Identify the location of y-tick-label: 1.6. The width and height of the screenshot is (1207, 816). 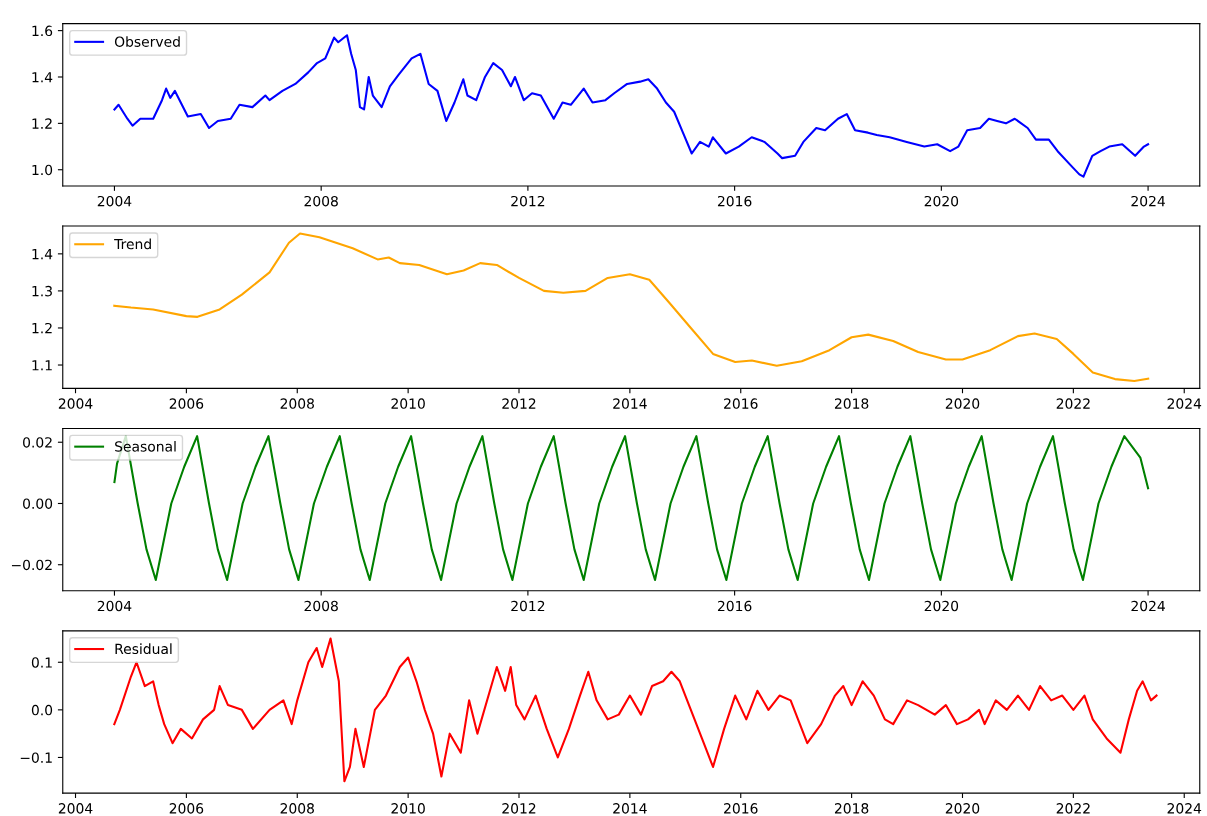
(42, 31).